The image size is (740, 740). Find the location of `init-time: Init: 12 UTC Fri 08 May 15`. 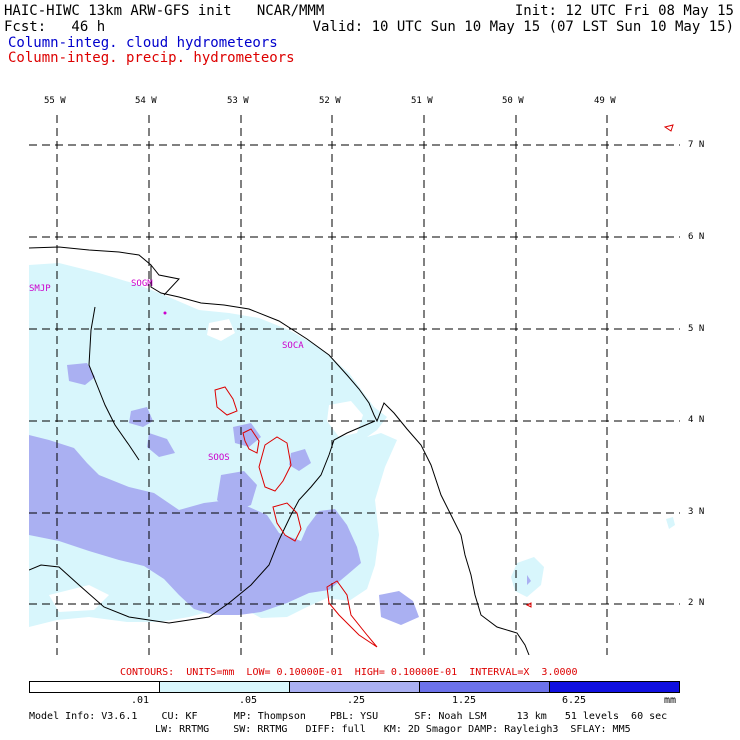

init-time: Init: 12 UTC Fri 08 May 15 is located at coordinates (624, 11).